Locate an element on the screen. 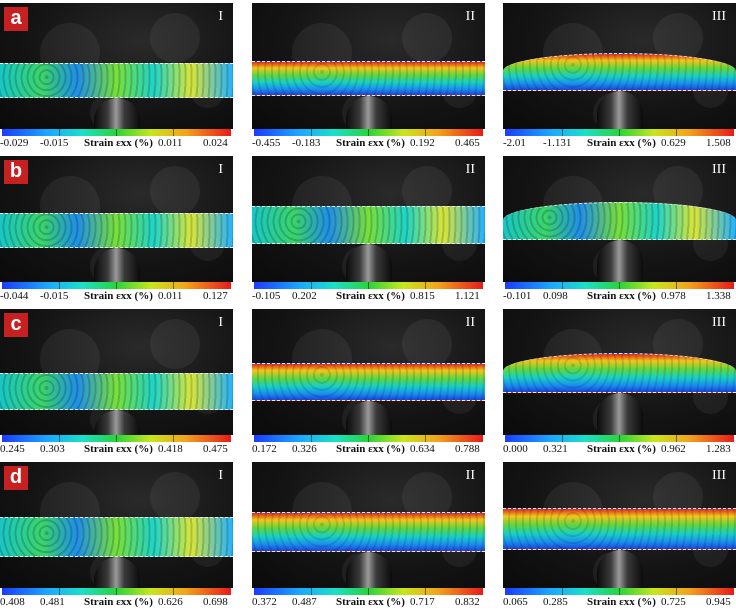 The width and height of the screenshot is (736, 612). strain-panel: II -0.105 0.202 Strain εxx (%) 0.815 1.121 is located at coordinates (368, 229).